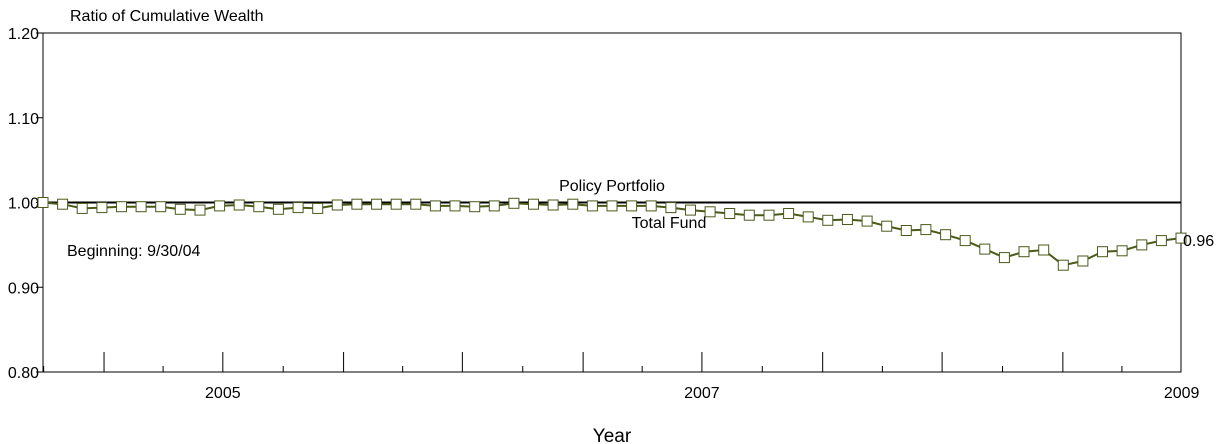 This screenshot has height=444, width=1217. Describe the element at coordinates (1182, 393) in the screenshot. I see `x-tick-label: 2009` at that location.